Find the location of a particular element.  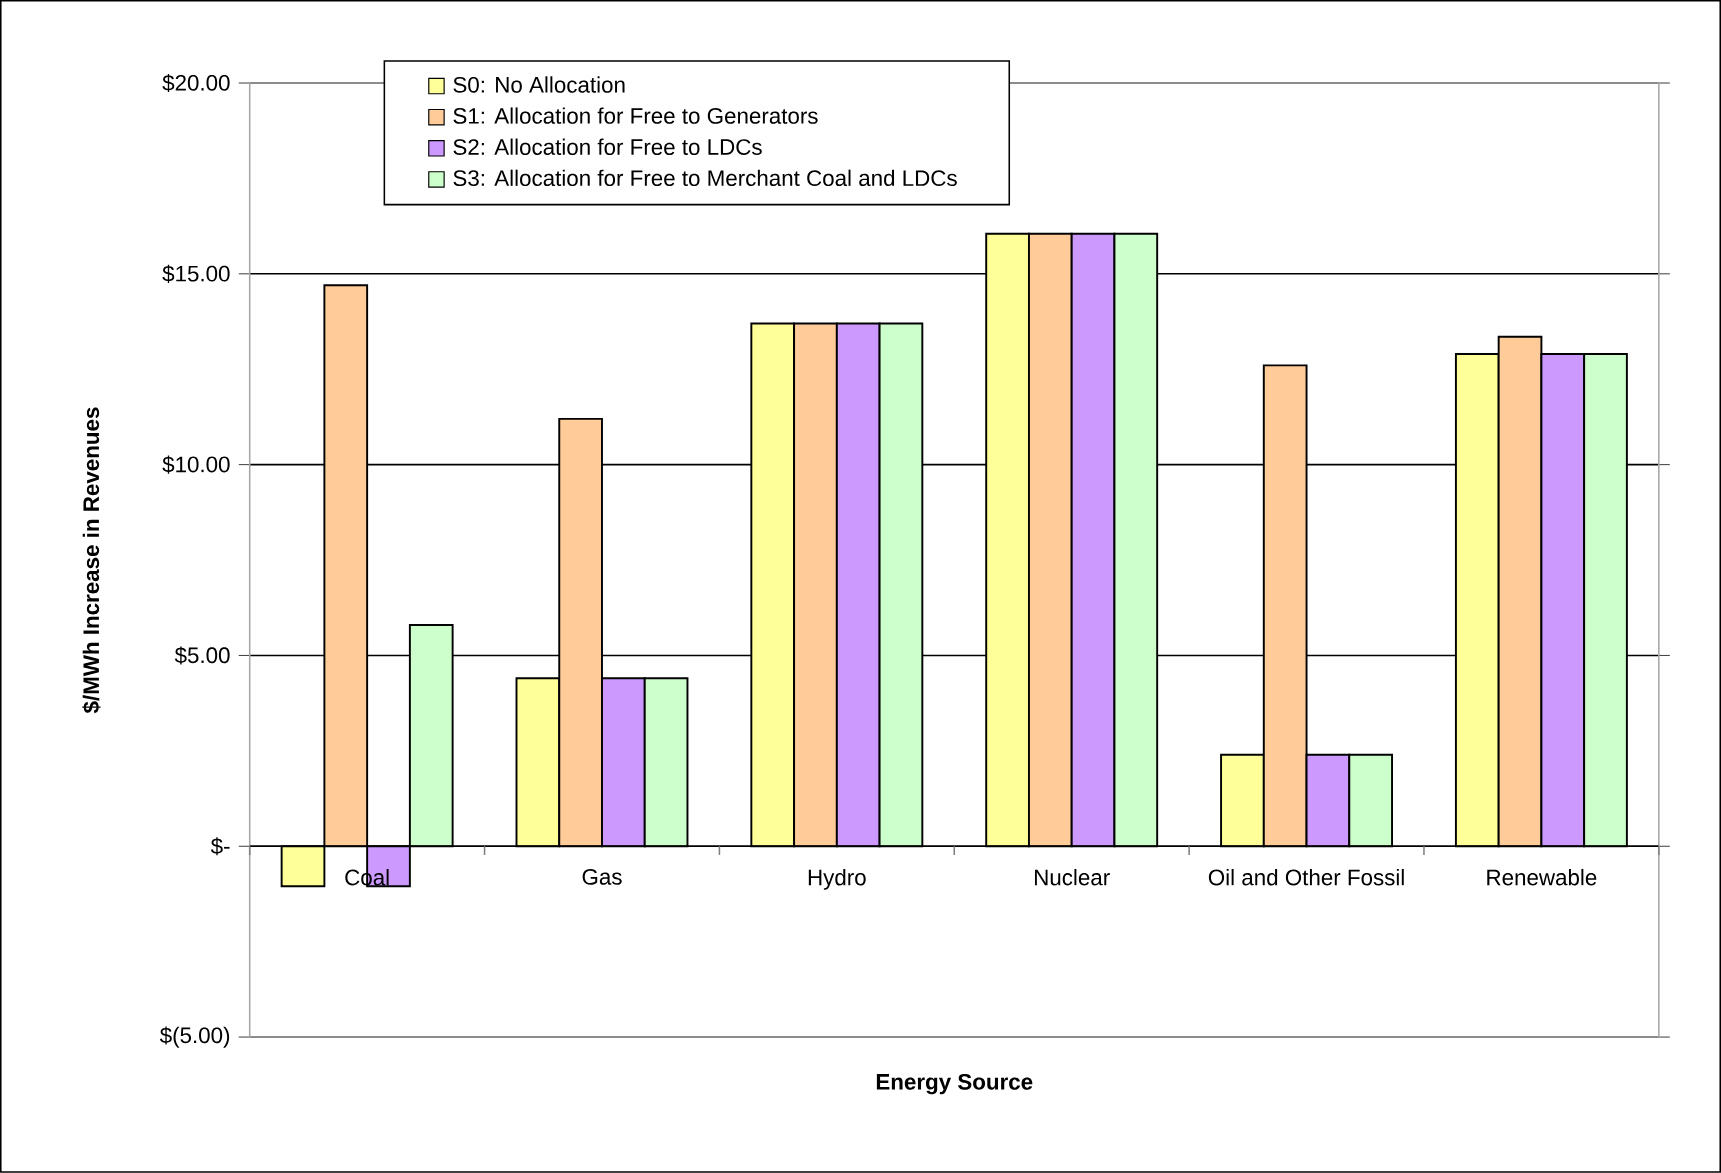

x-tick-label: Gas is located at coordinates (602, 877).